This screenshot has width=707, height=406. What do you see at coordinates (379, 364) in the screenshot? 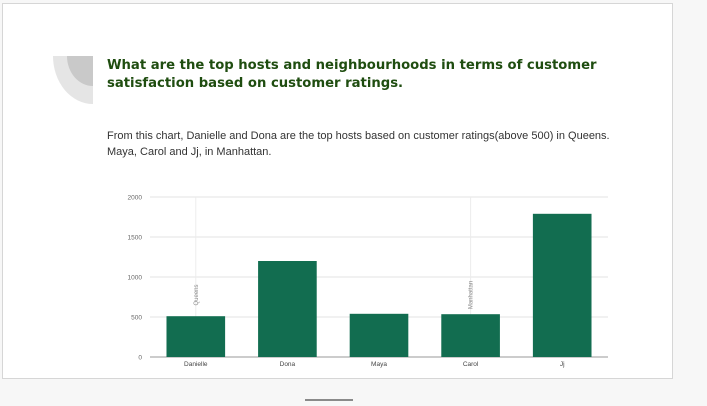
I see `x-tick-label: Maya` at bounding box center [379, 364].